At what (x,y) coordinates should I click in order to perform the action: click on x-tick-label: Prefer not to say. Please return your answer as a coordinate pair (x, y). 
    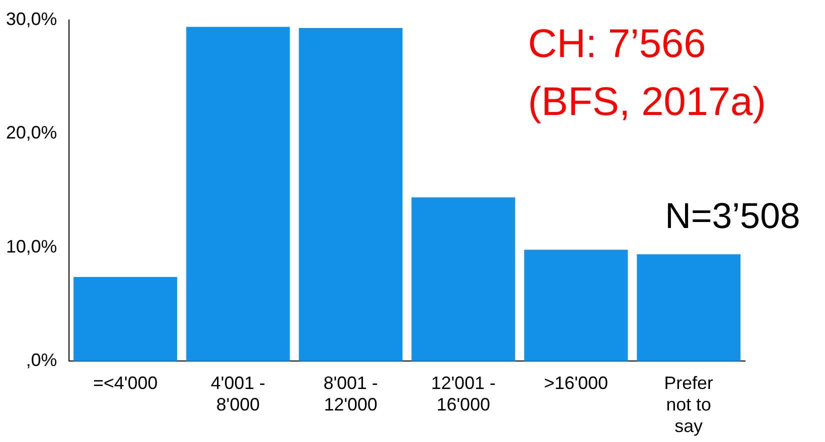
    Looking at the image, I should click on (689, 404).